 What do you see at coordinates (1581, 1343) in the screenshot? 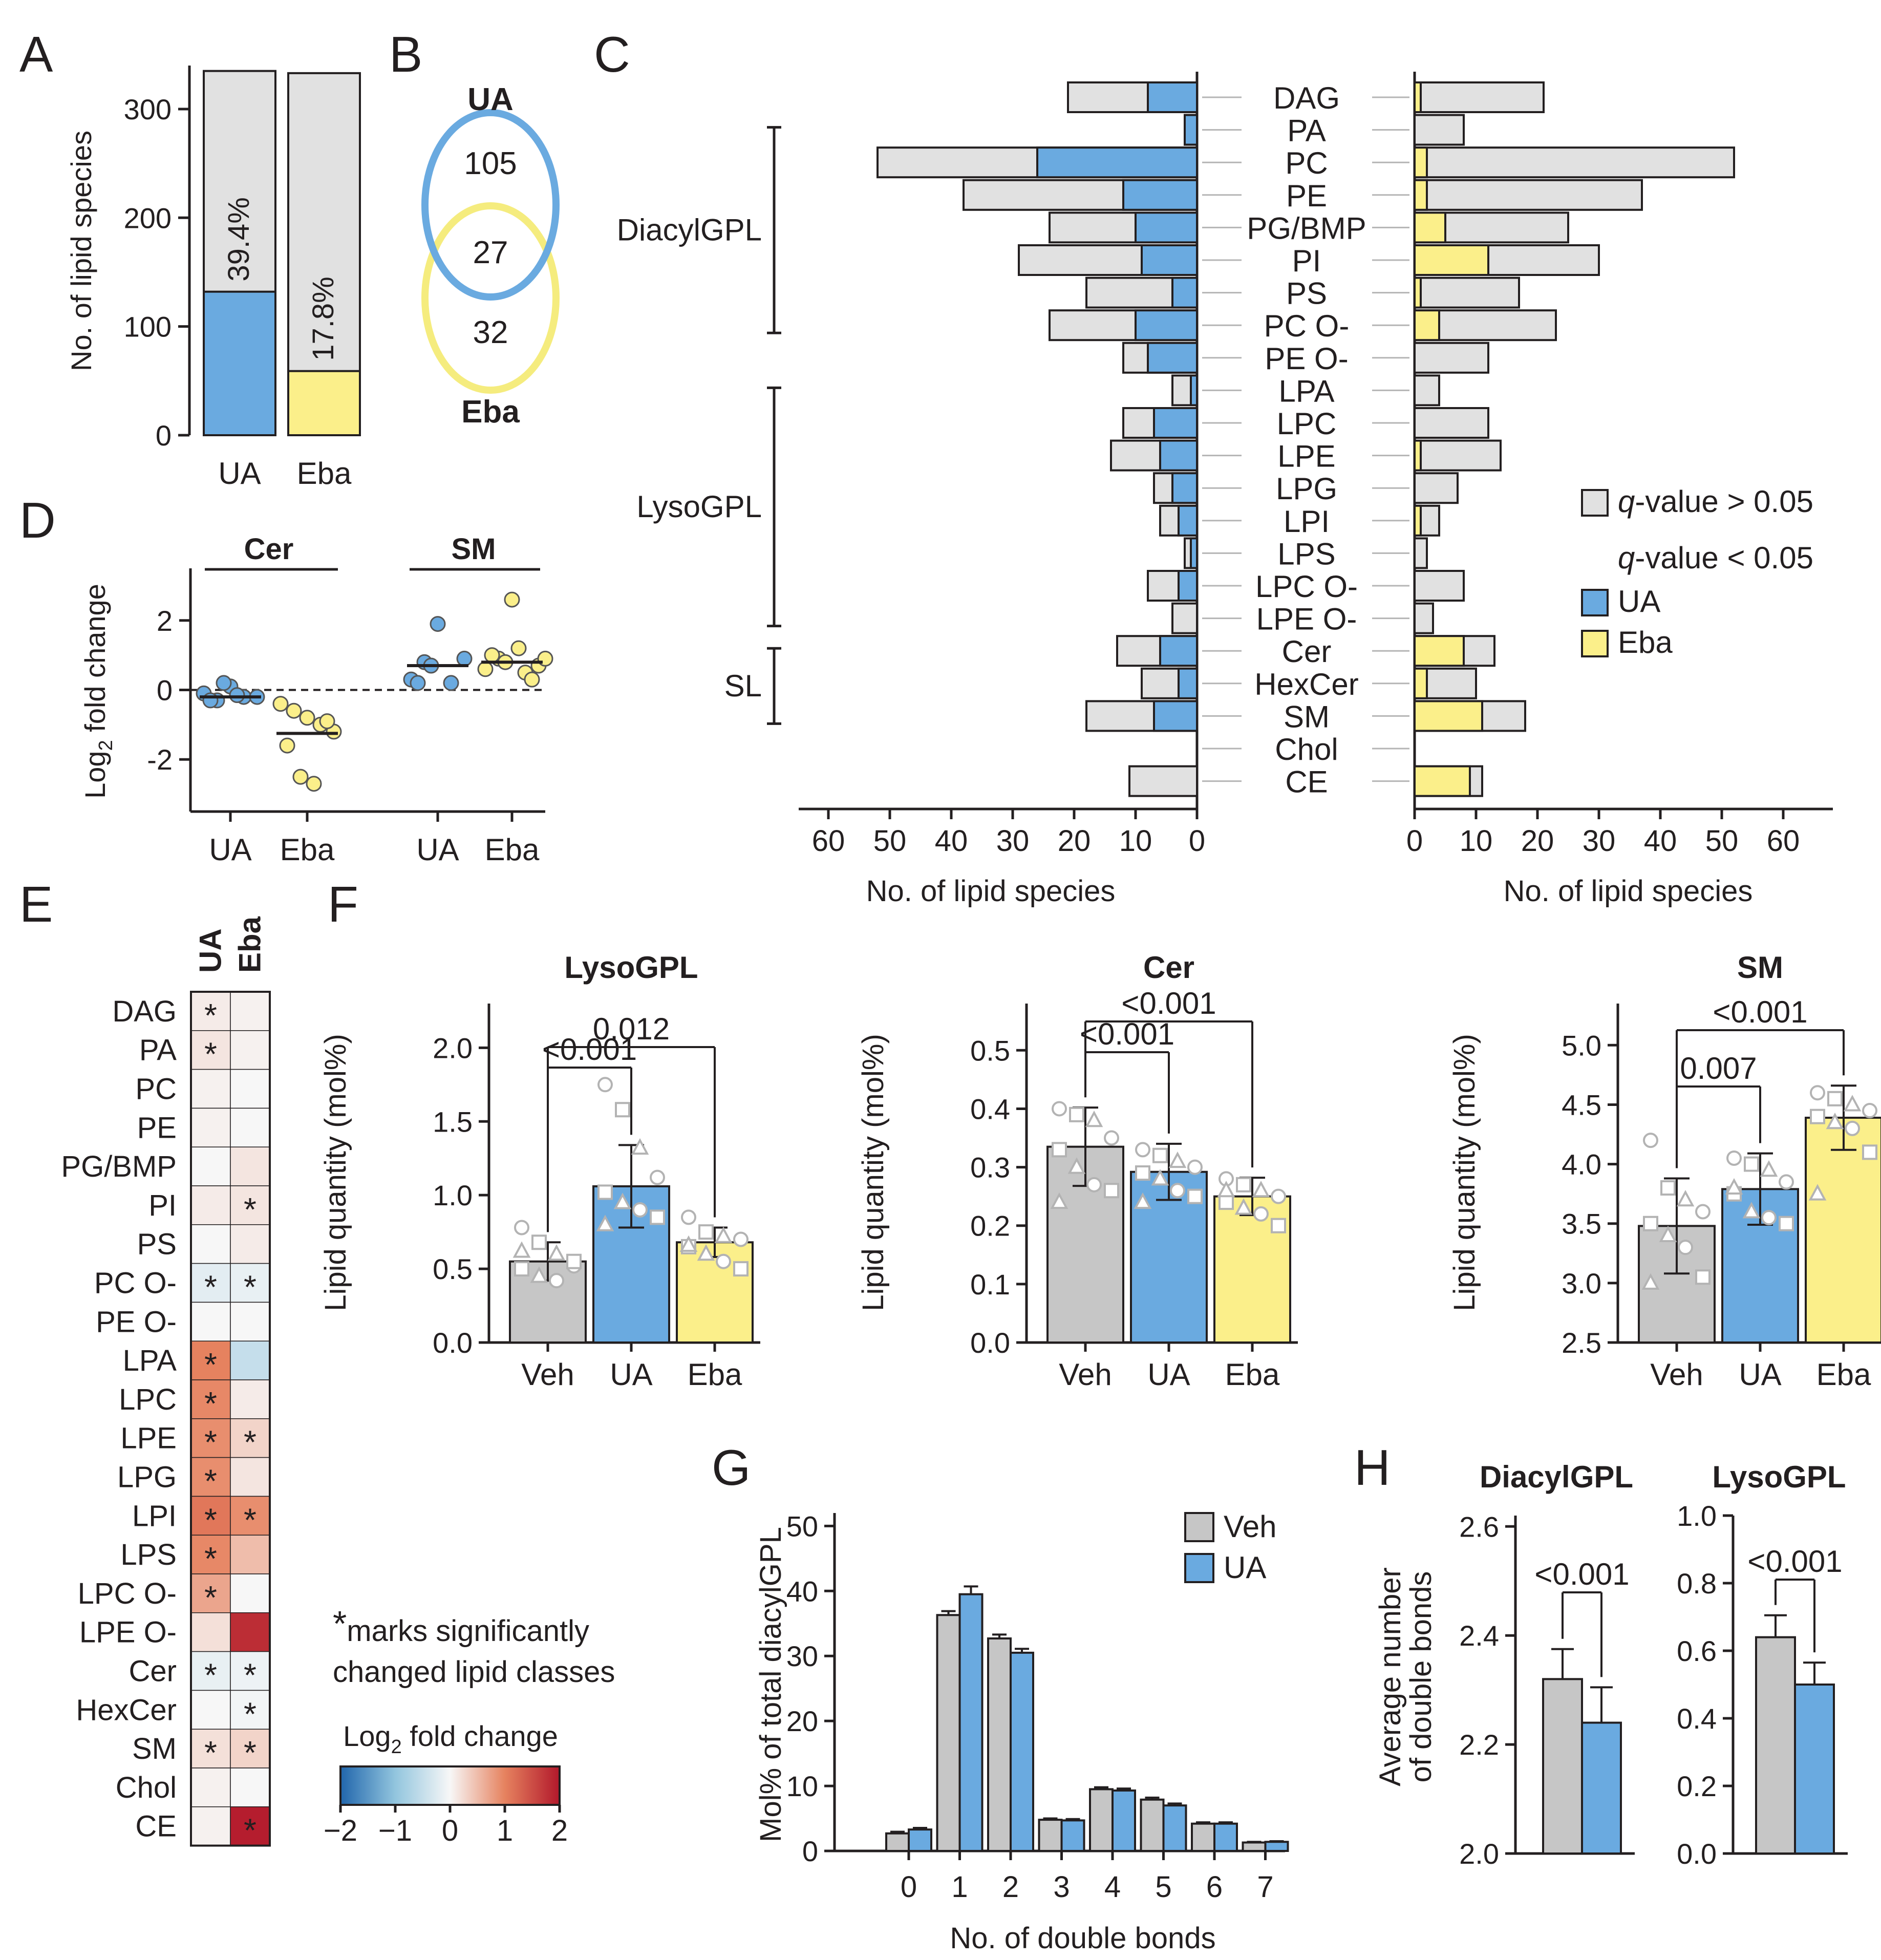
I see `y-tick-label: 2.5` at bounding box center [1581, 1343].